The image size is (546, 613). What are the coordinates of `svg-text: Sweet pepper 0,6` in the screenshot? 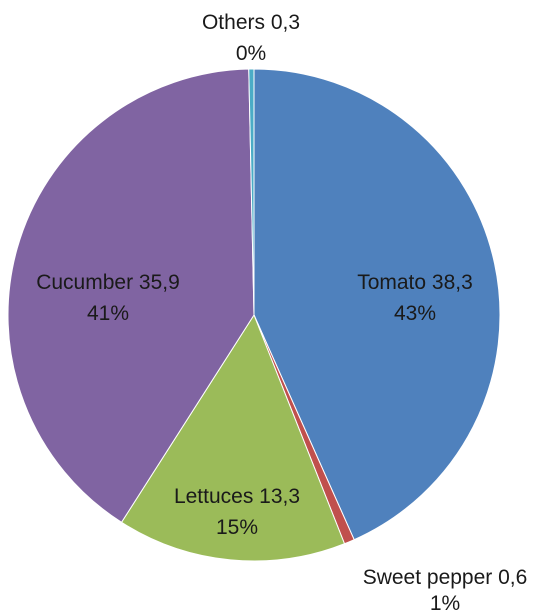 It's located at (445, 577).